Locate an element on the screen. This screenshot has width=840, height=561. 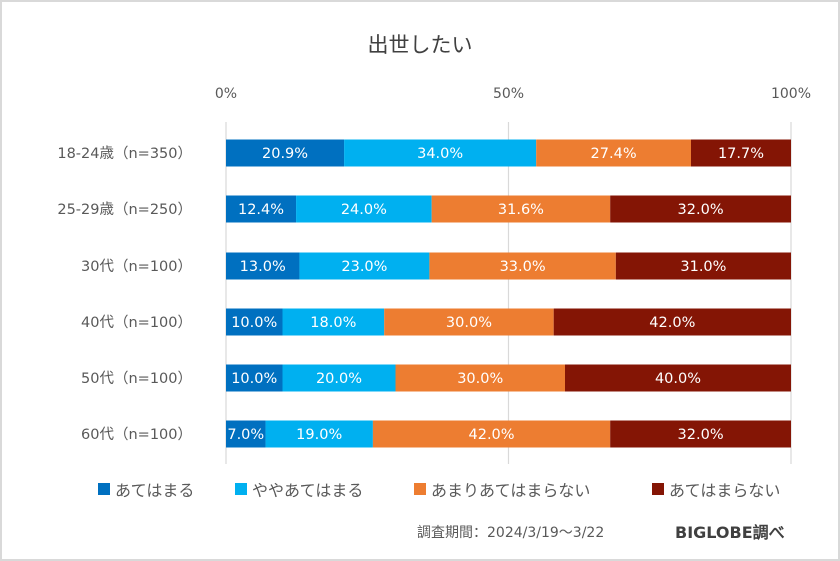
category-label: 50代（n=100） is located at coordinates (136, 378).